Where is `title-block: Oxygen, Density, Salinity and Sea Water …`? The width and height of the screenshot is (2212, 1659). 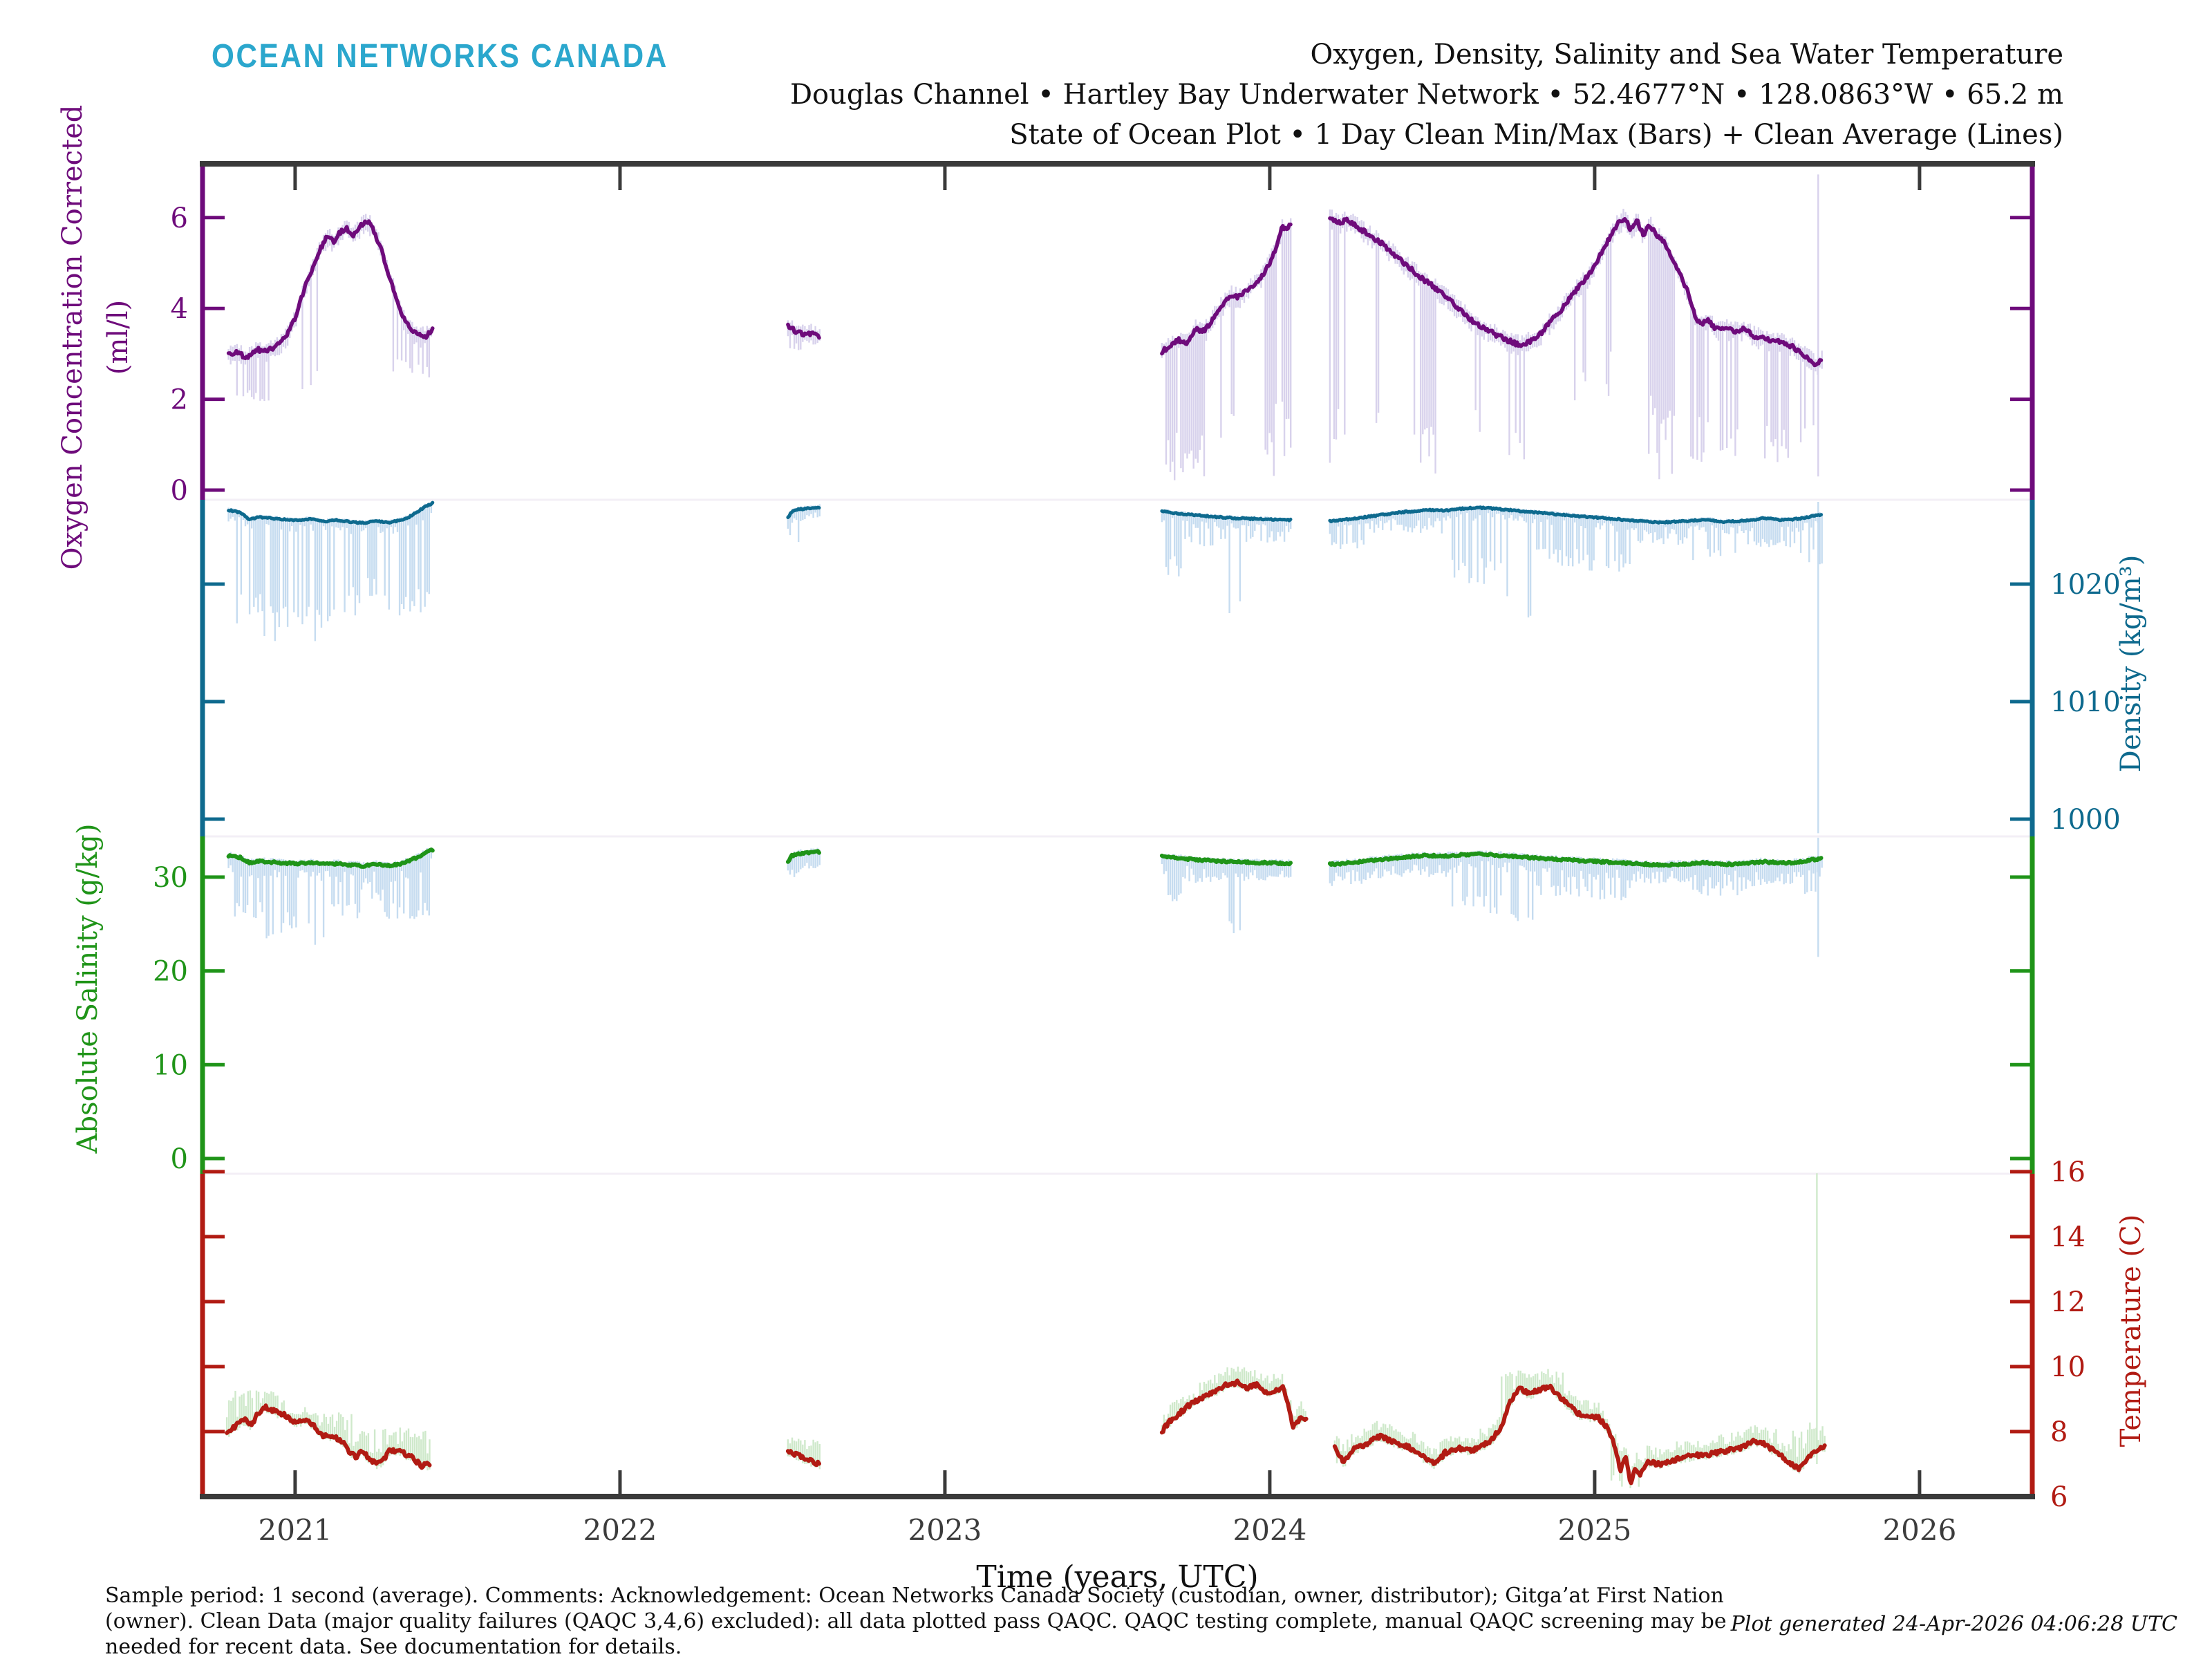
title-block: Oxygen, Density, Salinity and Sea Water … is located at coordinates (1427, 95).